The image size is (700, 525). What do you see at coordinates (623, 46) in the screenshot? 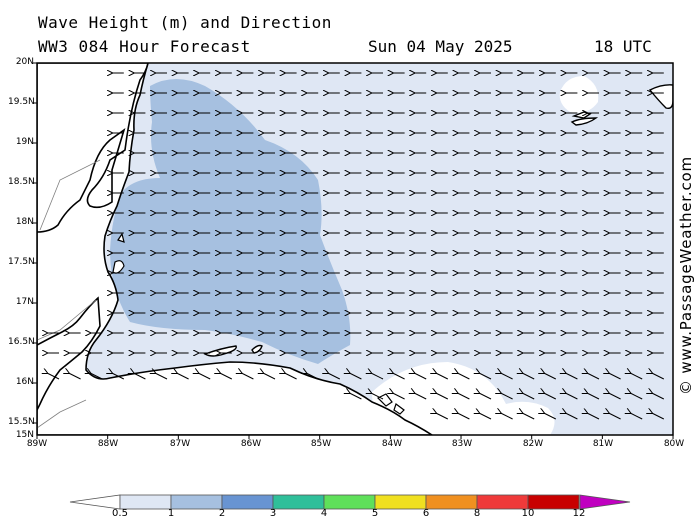
I see `forecast-time: 18 UTC` at bounding box center [623, 46].